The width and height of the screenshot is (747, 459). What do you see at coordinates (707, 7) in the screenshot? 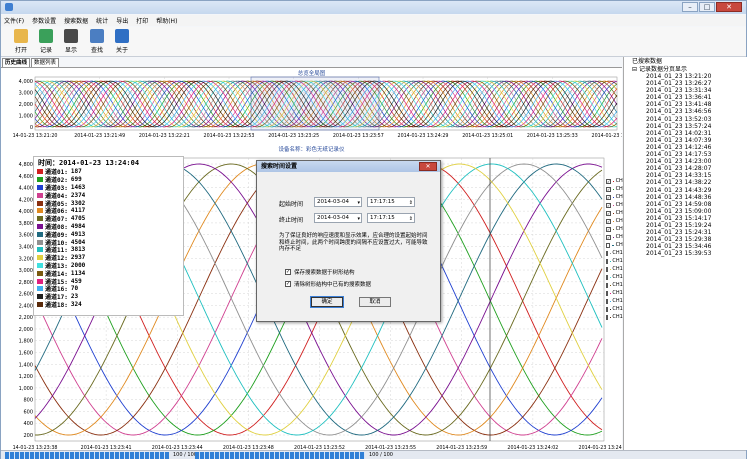
I see `maximize-icon: □` at bounding box center [707, 7].